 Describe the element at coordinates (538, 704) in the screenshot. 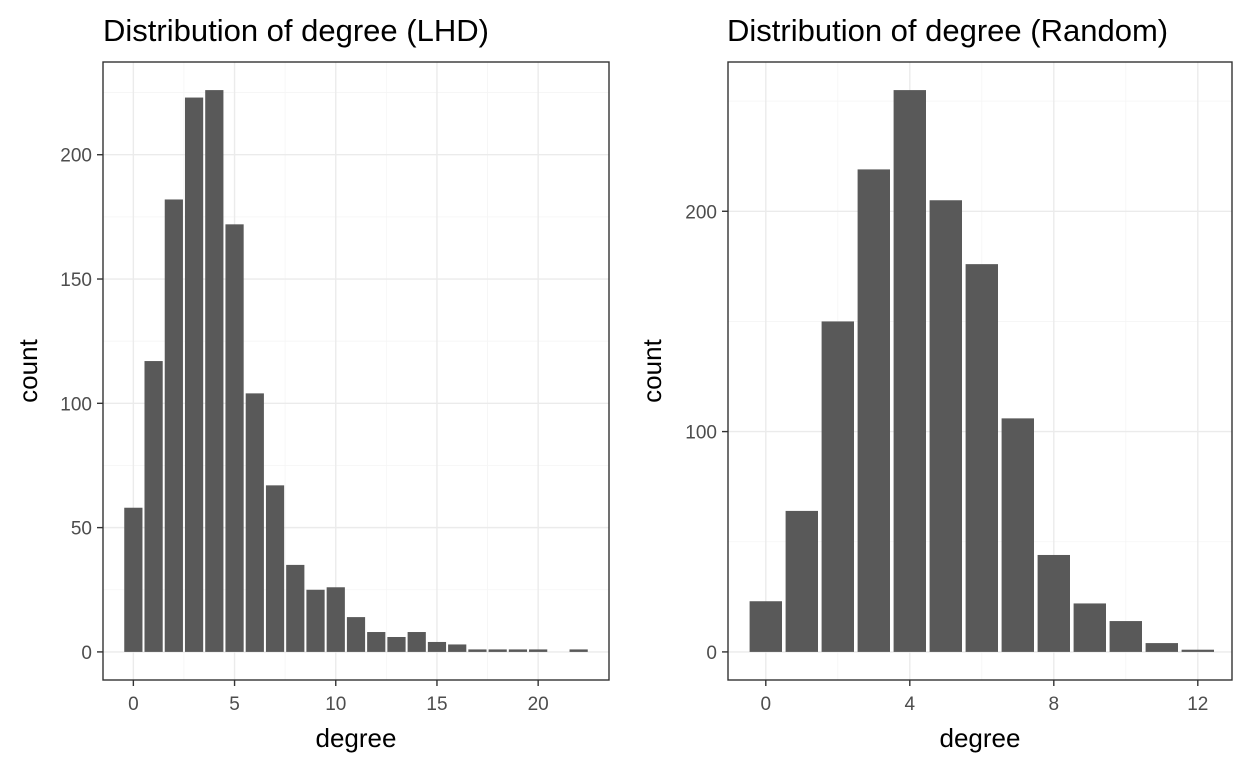

I see `x-tick-label: 20` at that location.